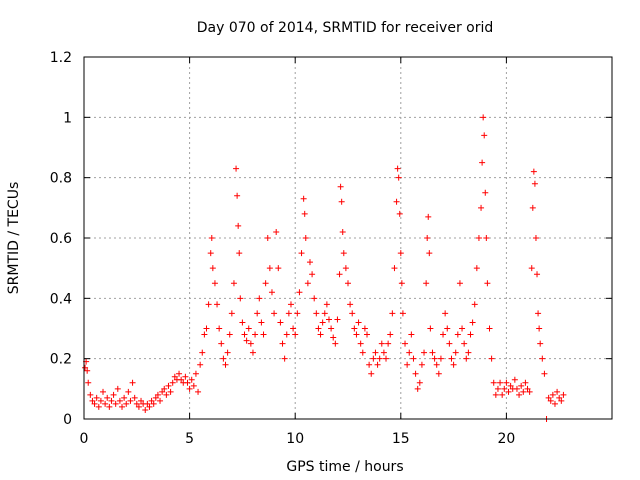  I want to click on y-tick-label: 0.6, so click(61, 239).